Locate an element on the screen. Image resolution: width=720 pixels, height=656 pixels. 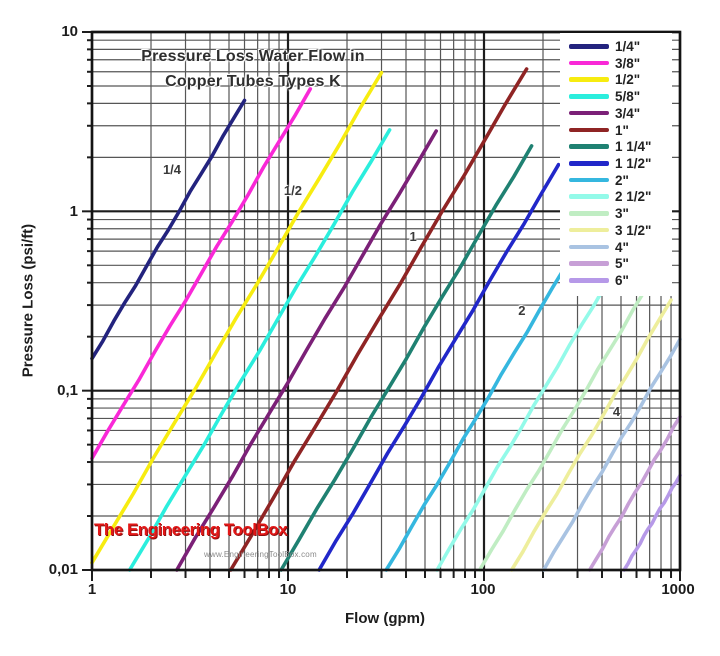
legend-label-7: 1 1/2" is located at coordinates (633, 164).